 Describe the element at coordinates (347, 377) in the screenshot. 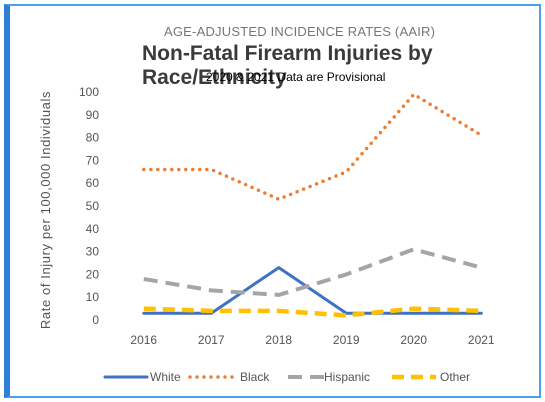

I see `legend-label-hispanic: Hispanic` at that location.